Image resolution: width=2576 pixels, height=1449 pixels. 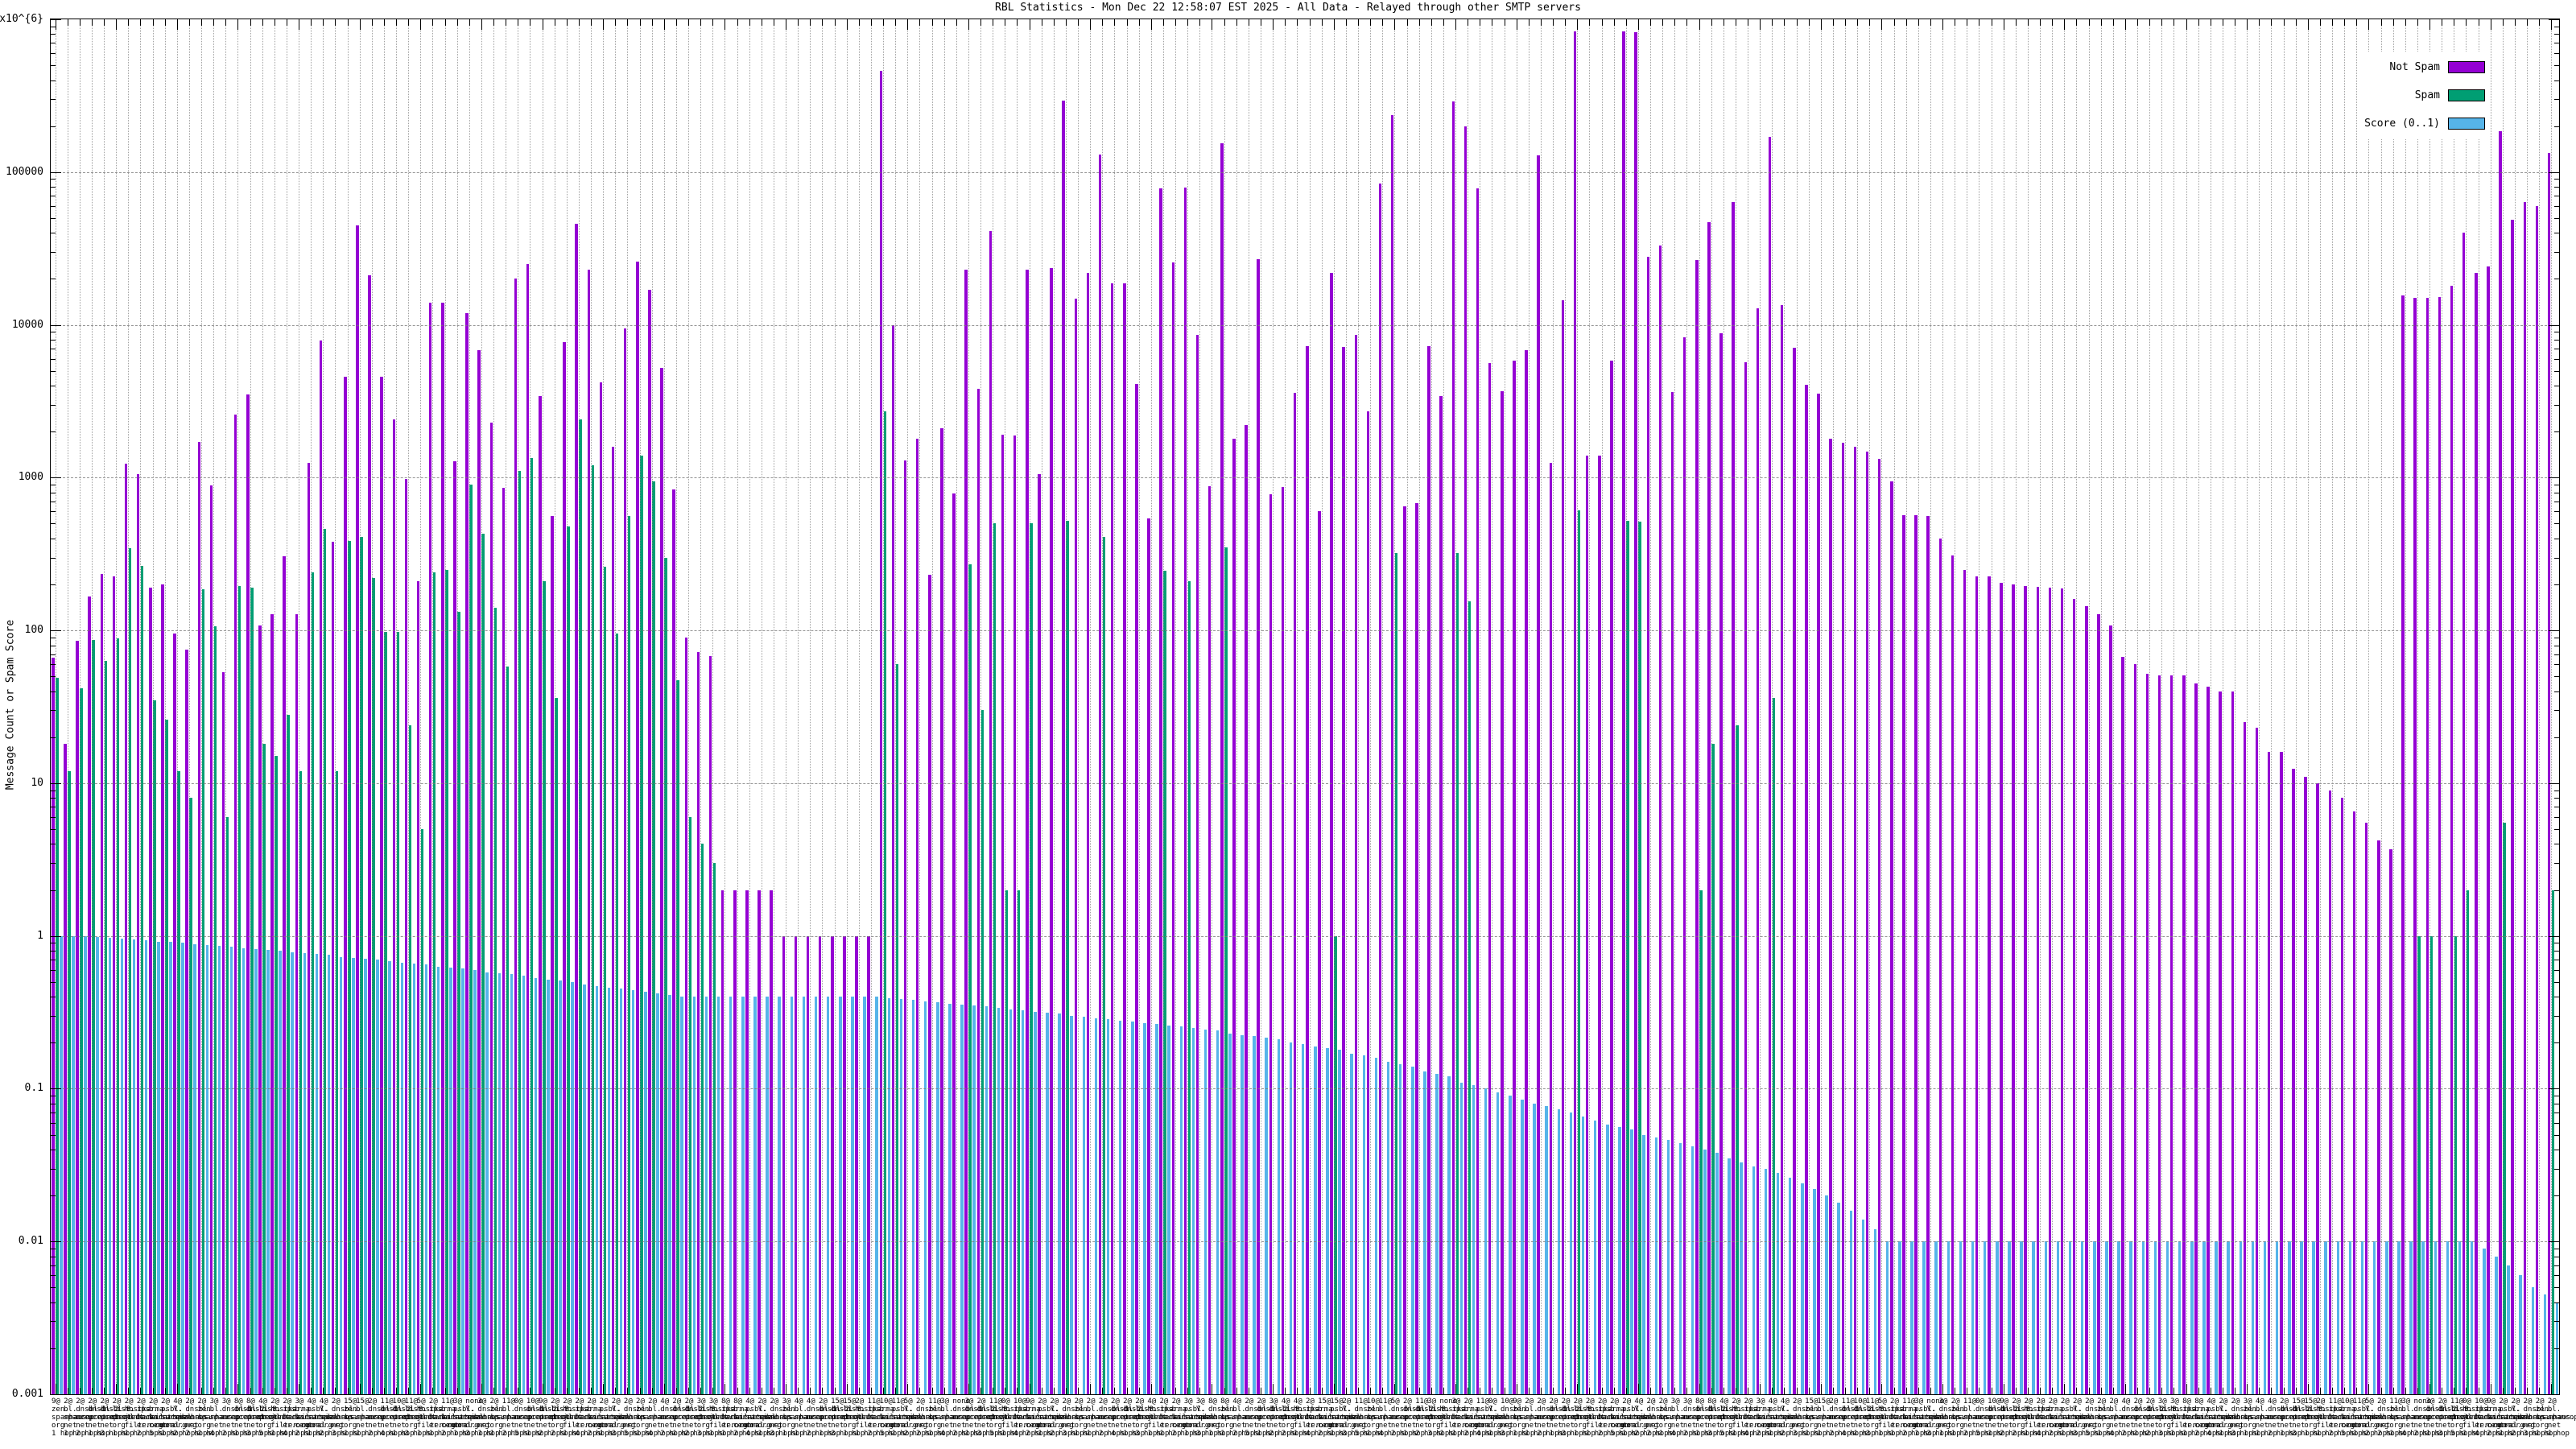 What do you see at coordinates (2511, 1417) in the screenshot?
I see `x-tick-label: 9@ b. barracuda central.org 2 hops` at bounding box center [2511, 1417].